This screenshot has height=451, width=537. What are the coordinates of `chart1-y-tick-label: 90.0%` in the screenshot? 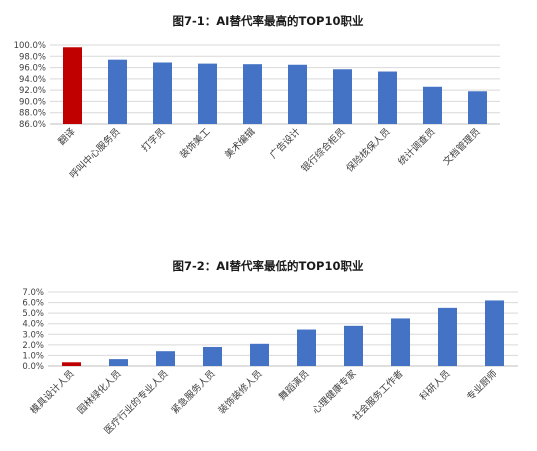 It's located at (32, 102).